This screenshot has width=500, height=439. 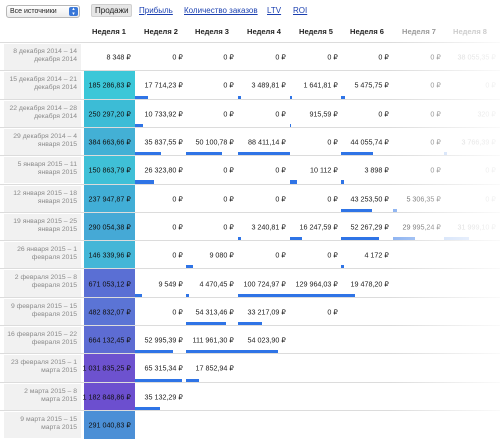 I want to click on cohort-value: 31 999,10 ₽, so click(x=476, y=227).